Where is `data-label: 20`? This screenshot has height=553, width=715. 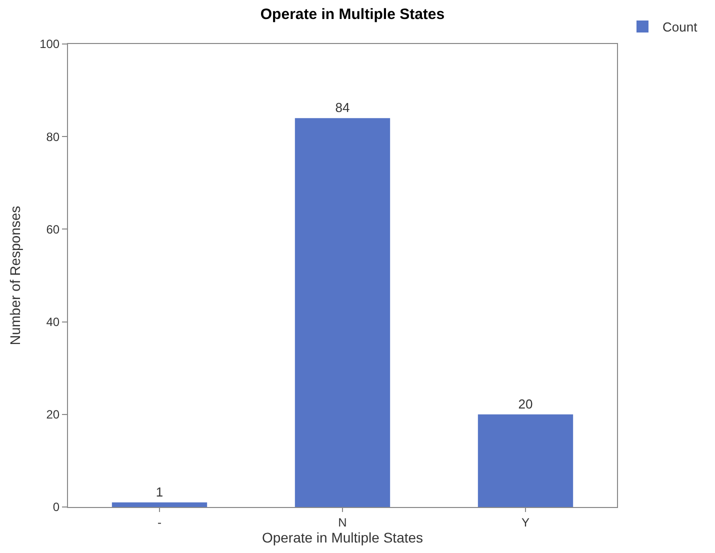
data-label: 20 is located at coordinates (525, 404).